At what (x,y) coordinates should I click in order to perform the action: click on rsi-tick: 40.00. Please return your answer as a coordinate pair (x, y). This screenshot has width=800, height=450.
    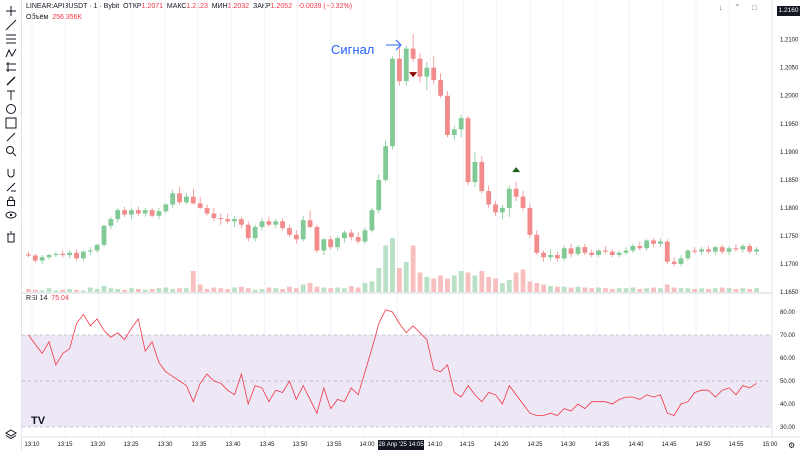
    Looking at the image, I should click on (788, 405).